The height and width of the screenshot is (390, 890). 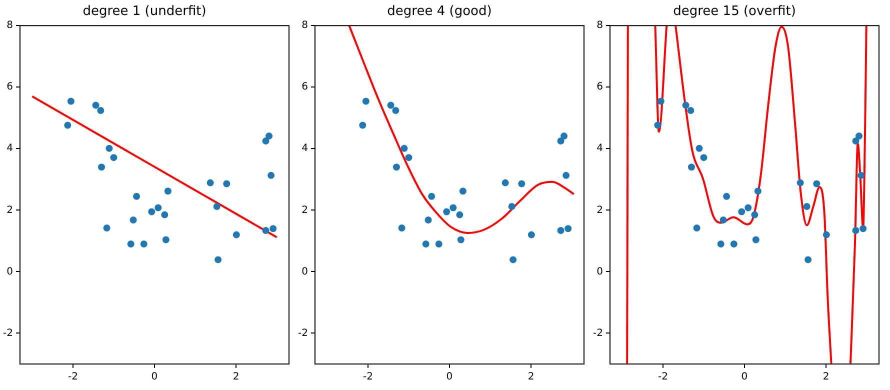 What do you see at coordinates (439, 12) in the screenshot?
I see `chart-title: degree 4 (good)` at bounding box center [439, 12].